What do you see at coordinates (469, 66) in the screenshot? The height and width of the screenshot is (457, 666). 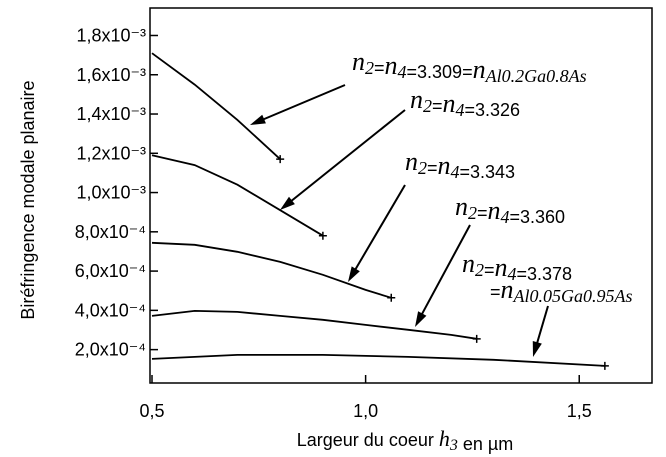 I see `series-label: n2=n4=3.309=nAl0.2Ga0.8As` at bounding box center [469, 66].